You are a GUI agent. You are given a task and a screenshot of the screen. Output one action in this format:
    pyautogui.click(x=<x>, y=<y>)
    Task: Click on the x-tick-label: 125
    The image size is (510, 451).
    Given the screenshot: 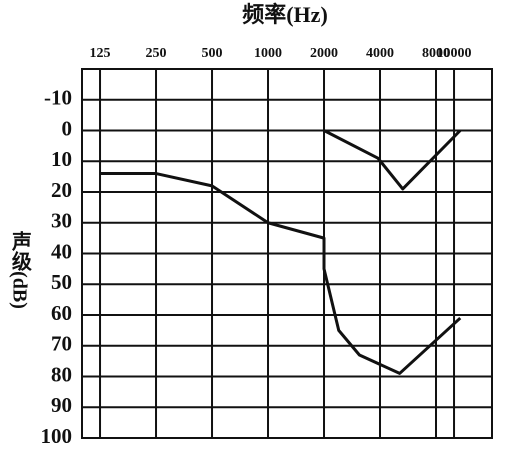 What is the action you would take?
    pyautogui.click(x=100, y=53)
    